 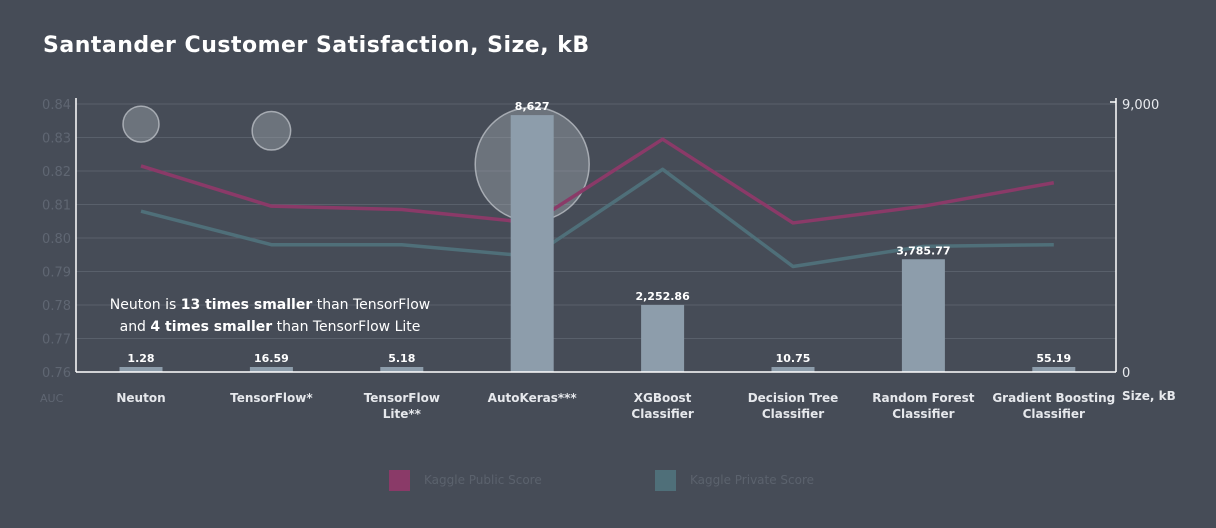 What do you see at coordinates (1140, 105) in the screenshot?
I see `right-tick-label: 9,000` at bounding box center [1140, 105].